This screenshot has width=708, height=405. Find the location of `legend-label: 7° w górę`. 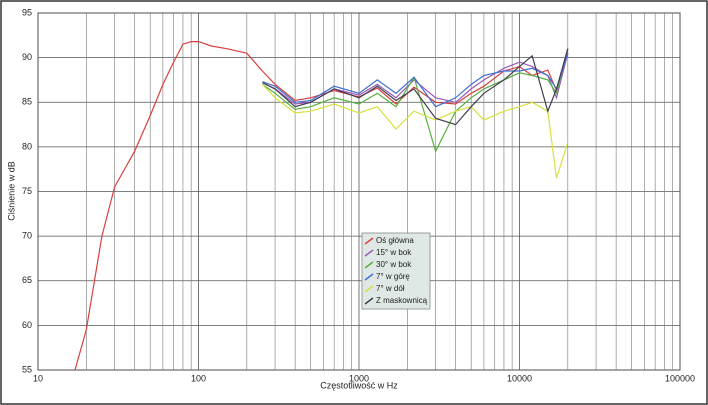

legend-label: 7° w górę is located at coordinates (393, 276).